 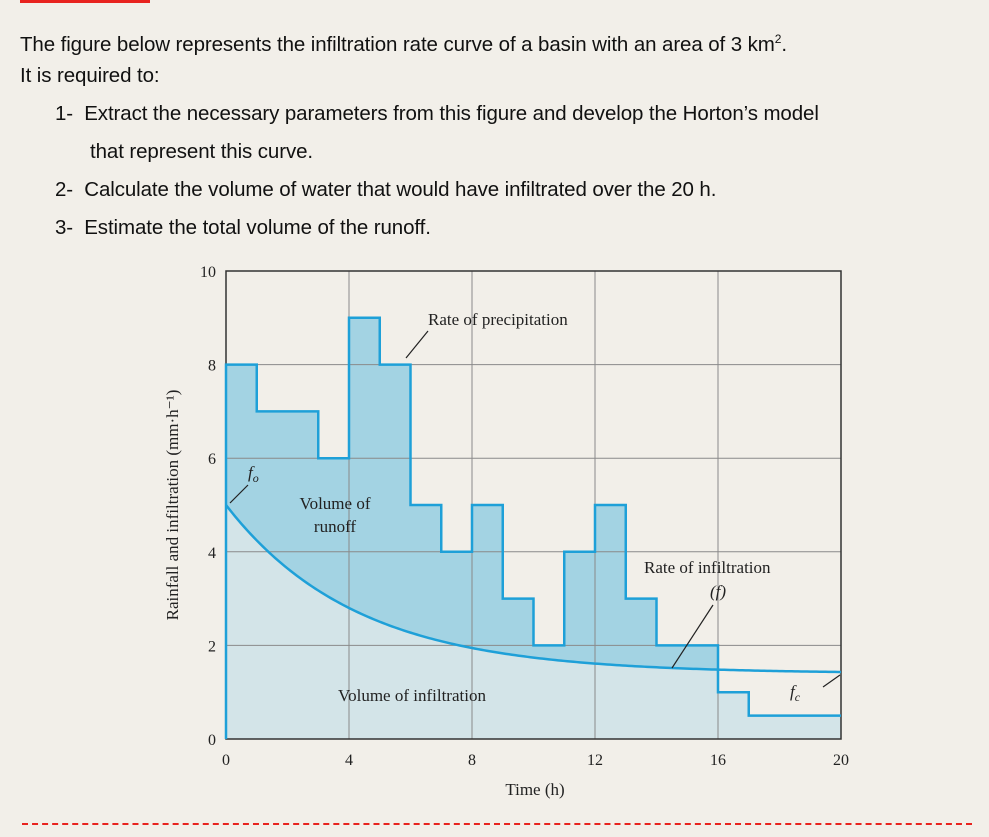 What do you see at coordinates (212, 366) in the screenshot?
I see `y-tick-label: 8` at bounding box center [212, 366].